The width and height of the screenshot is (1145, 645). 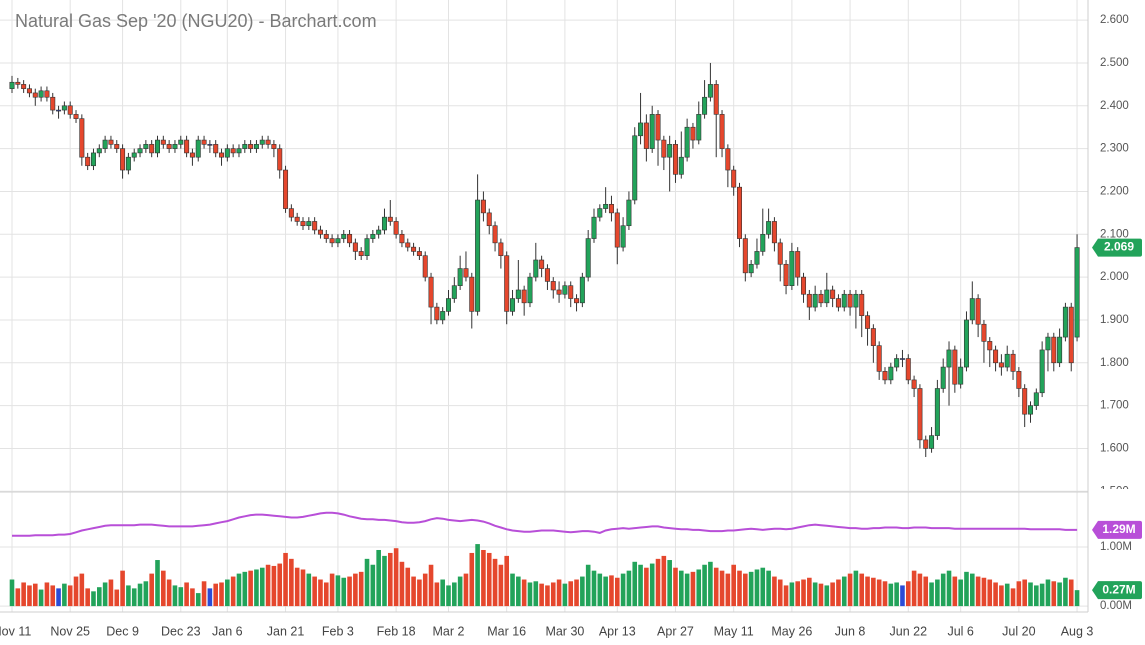 What do you see at coordinates (1116, 606) in the screenshot?
I see `volume-tick-label: 0.00M` at bounding box center [1116, 606].